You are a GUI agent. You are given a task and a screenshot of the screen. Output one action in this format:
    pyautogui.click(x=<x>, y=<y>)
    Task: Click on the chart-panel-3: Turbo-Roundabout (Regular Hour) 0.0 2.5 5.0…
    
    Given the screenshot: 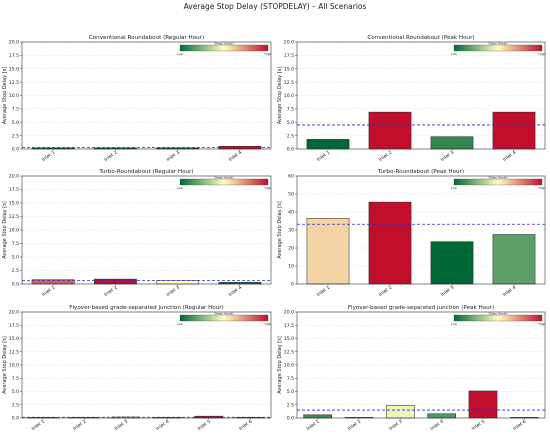 What is the action you would take?
    pyautogui.click(x=137, y=233)
    